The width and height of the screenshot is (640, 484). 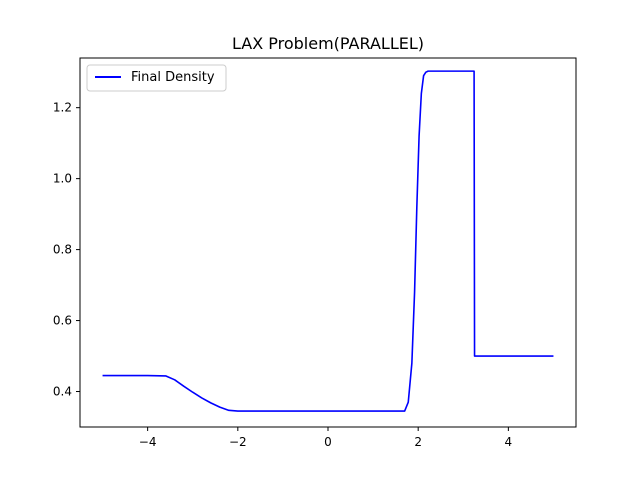 What do you see at coordinates (173, 77) in the screenshot?
I see `legend-label: Final Density` at bounding box center [173, 77].